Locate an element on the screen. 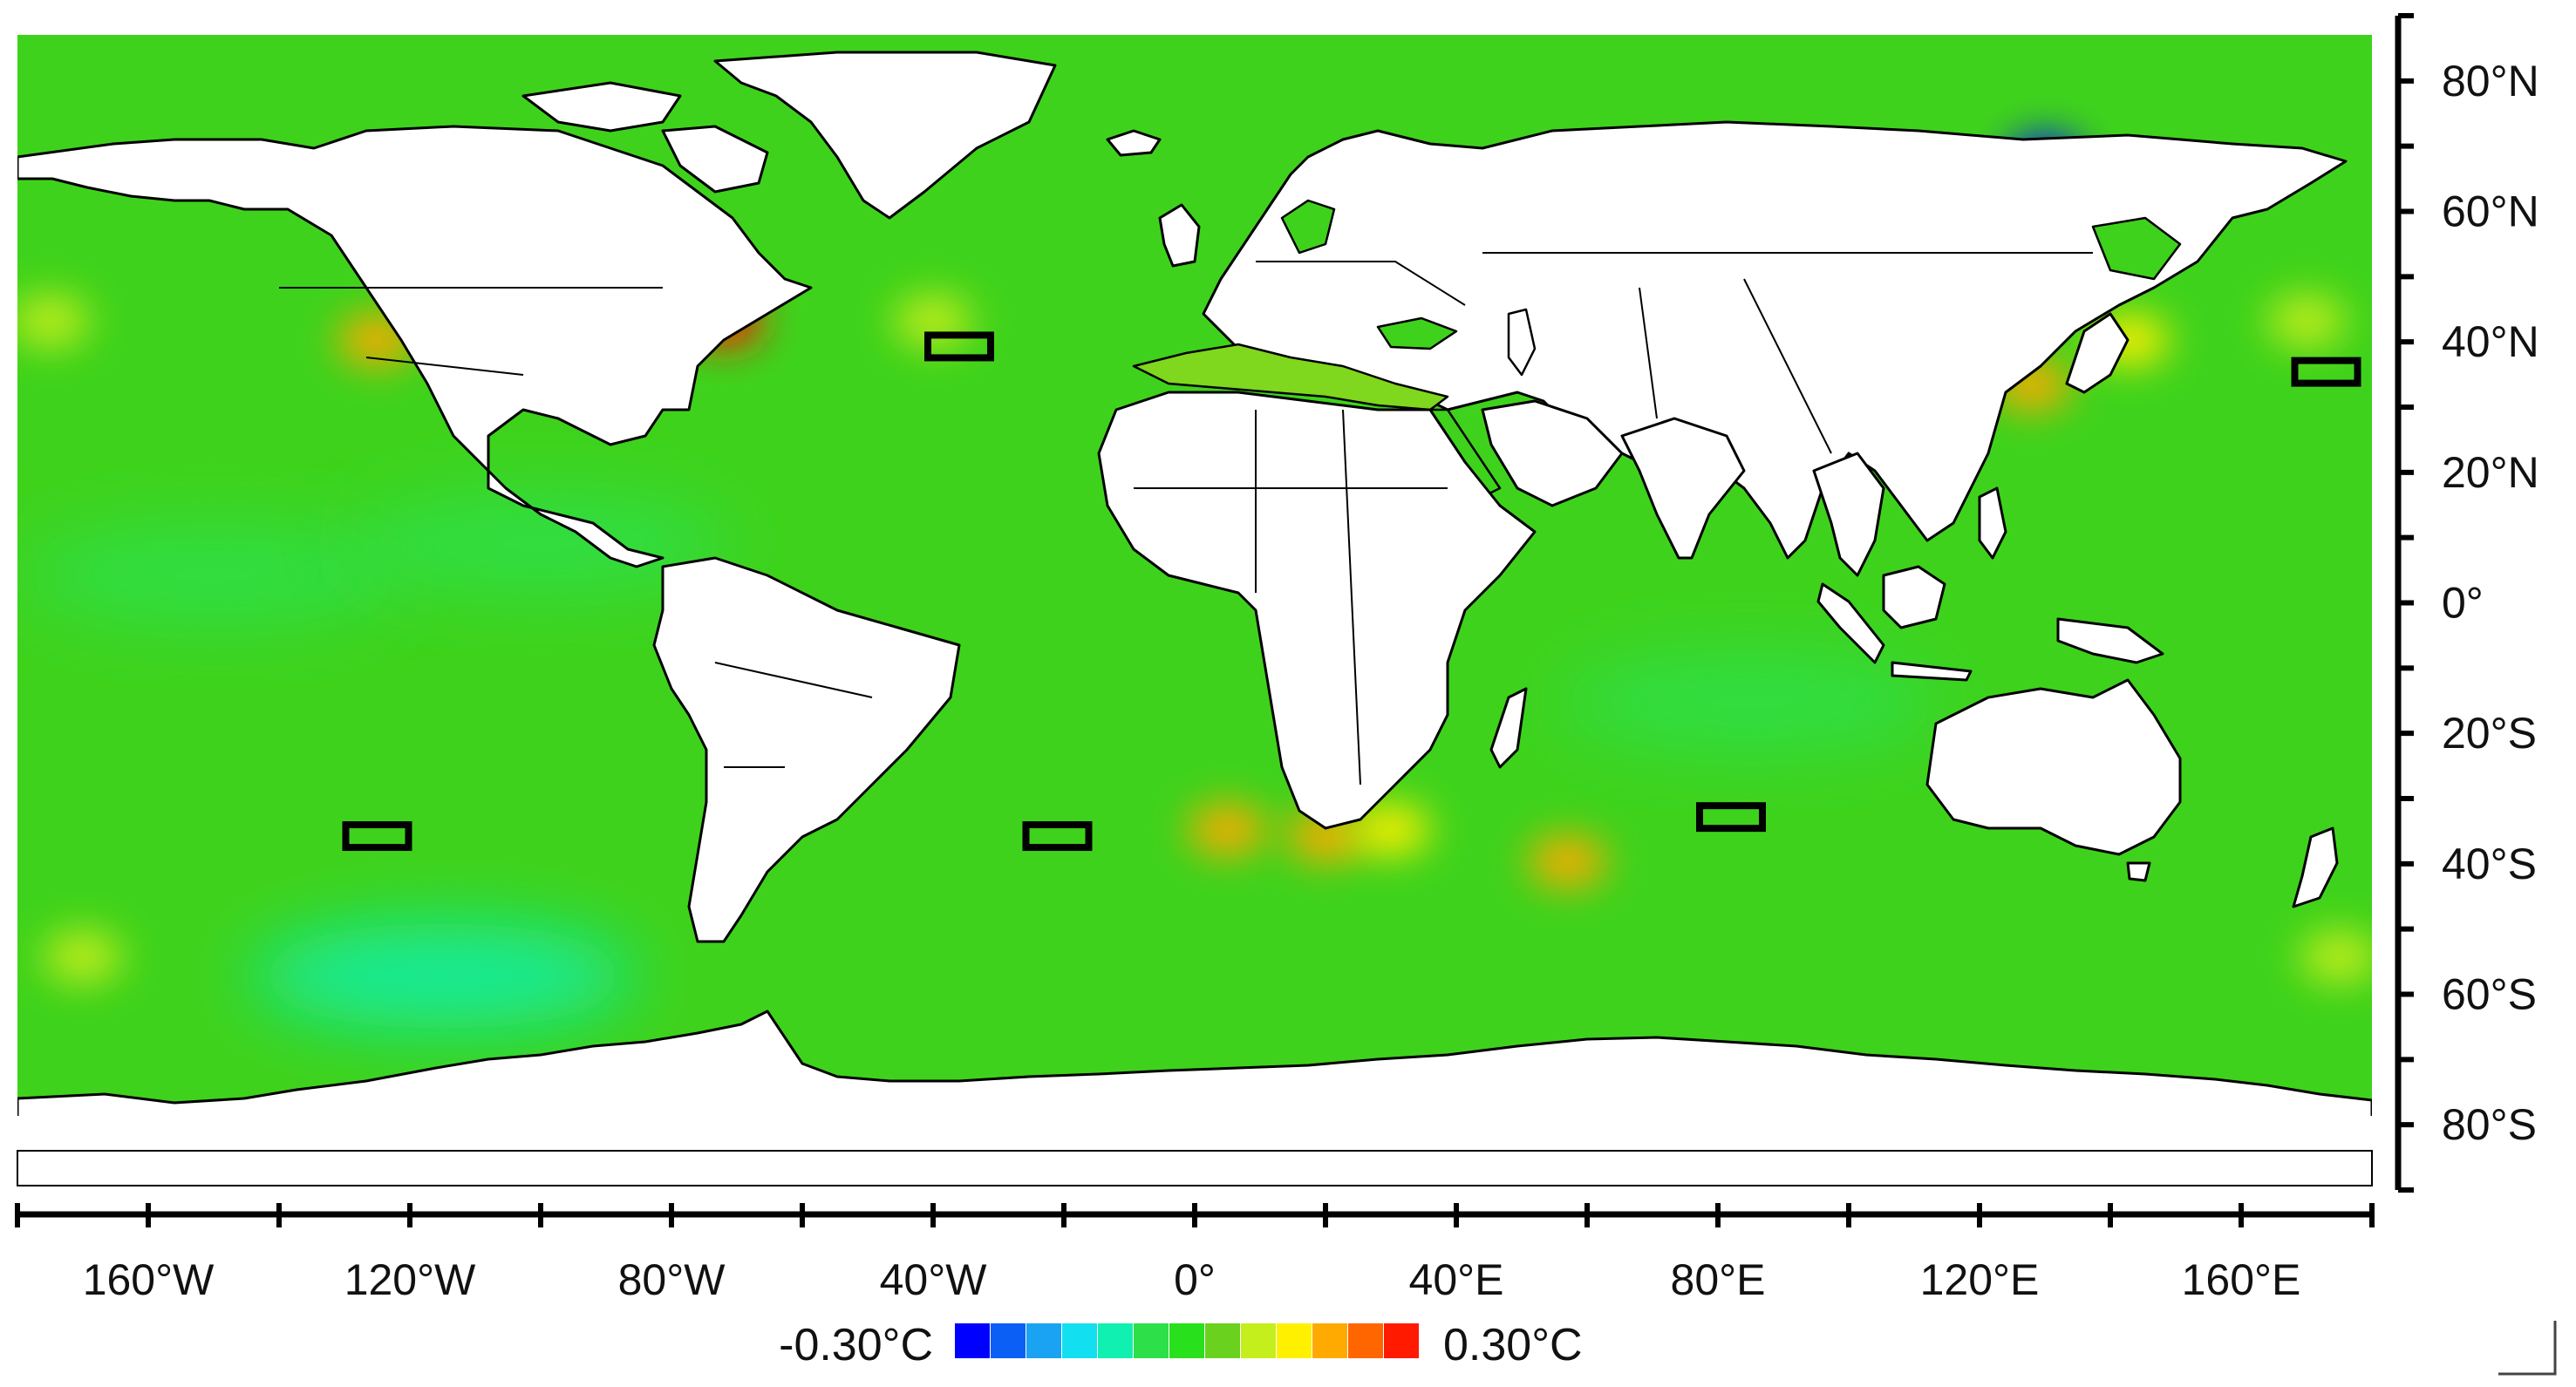  arctic-islands is located at coordinates (601, 107).